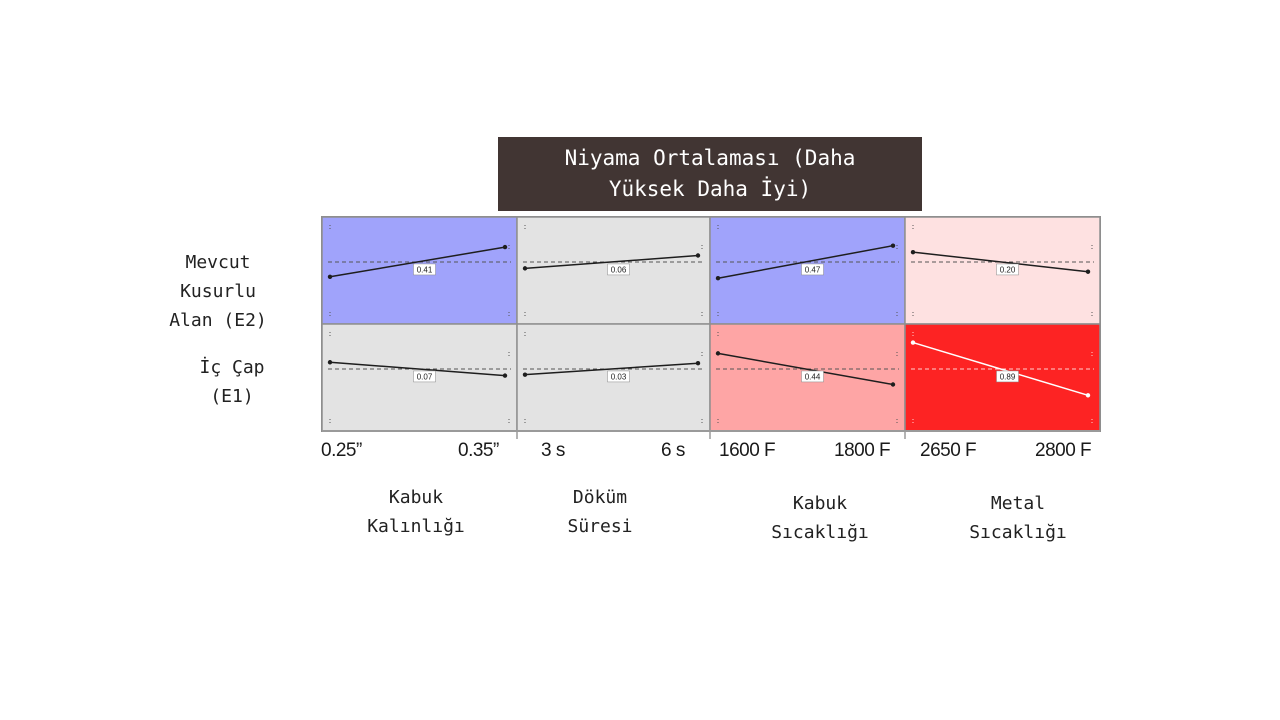 The width and height of the screenshot is (1280, 720). I want to click on effect-value-label: 0.07, so click(425, 376).